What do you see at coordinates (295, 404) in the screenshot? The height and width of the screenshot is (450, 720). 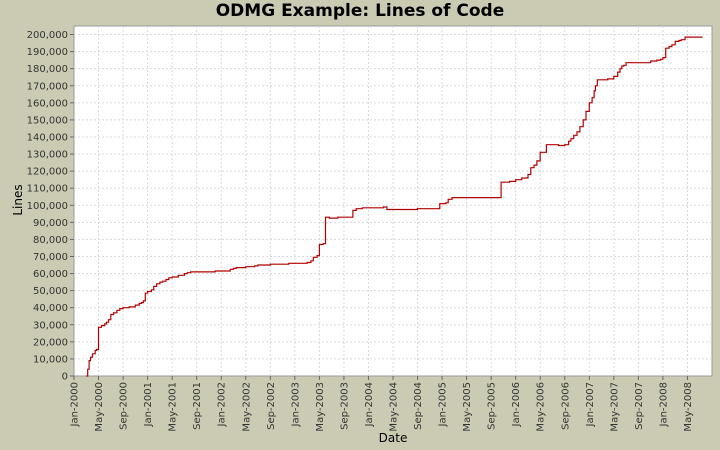 I see `x-tick-label: Jan-2003` at bounding box center [295, 404].